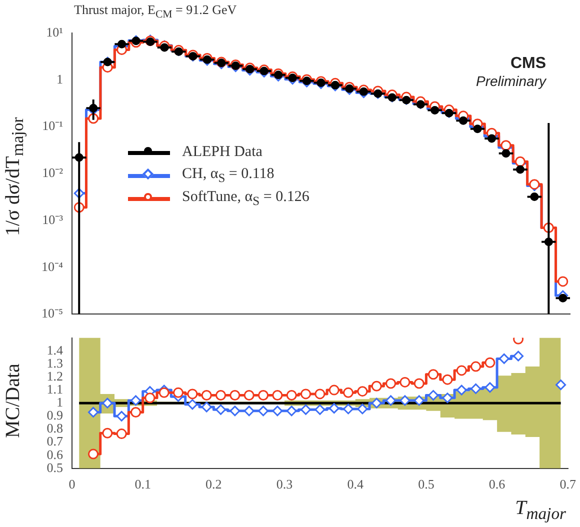 This screenshot has width=580, height=527. I want to click on y-tick-label: 10⁻⁴, so click(52, 266).